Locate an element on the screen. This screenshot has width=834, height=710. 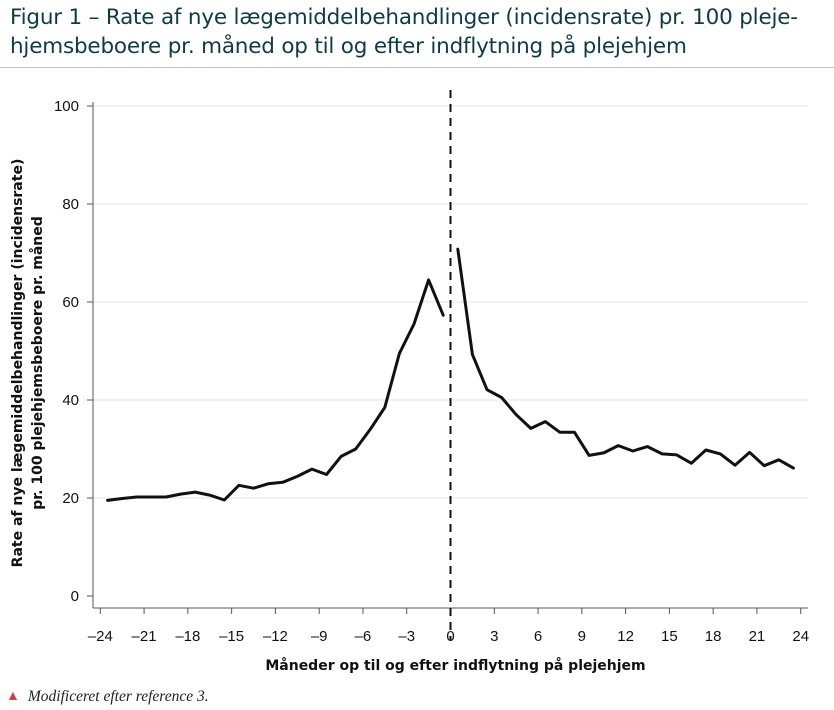
x-tick-label: –21 is located at coordinates (144, 636).